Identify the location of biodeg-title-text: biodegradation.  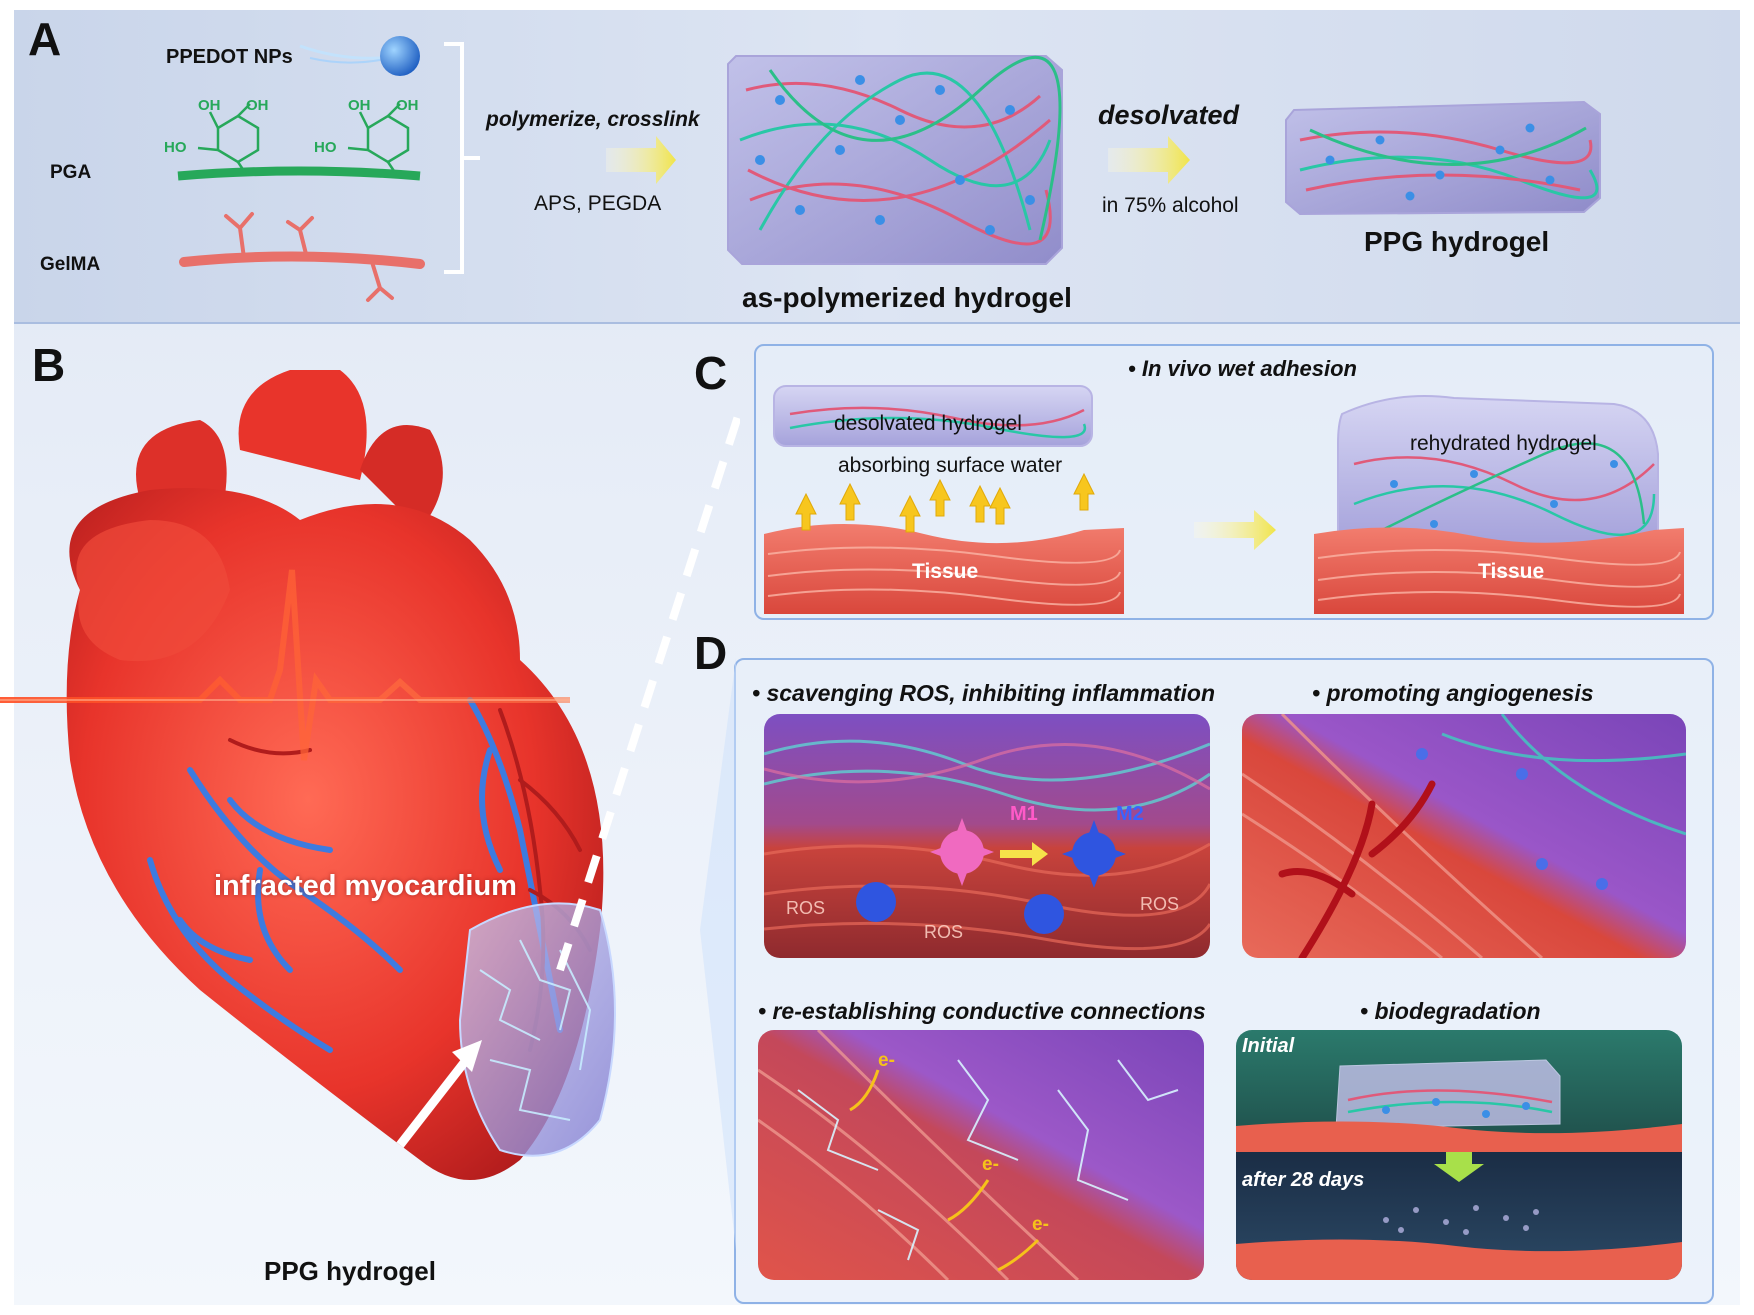
(1457, 1011).